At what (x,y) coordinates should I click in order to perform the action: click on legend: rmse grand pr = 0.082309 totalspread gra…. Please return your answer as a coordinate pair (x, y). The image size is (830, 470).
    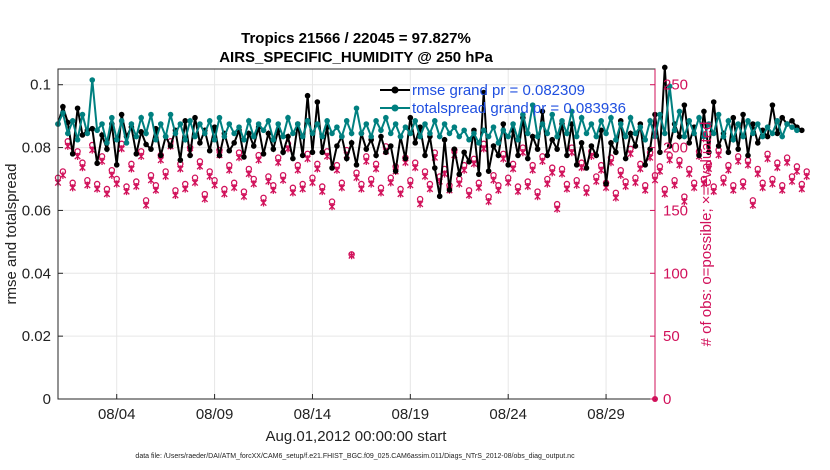
    Looking at the image, I should click on (503, 99).